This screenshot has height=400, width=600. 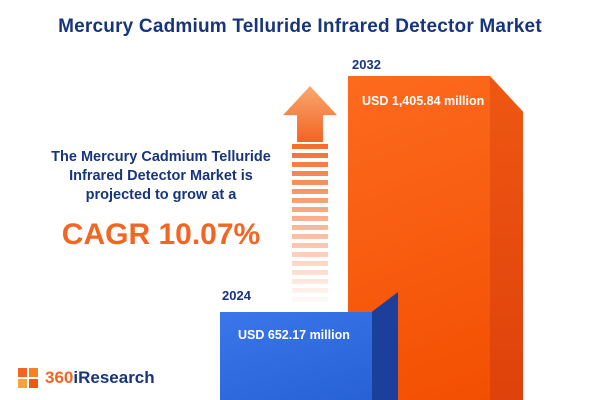 I want to click on bar-2032-value-label: USD 1,405.84 million, so click(x=423, y=101).